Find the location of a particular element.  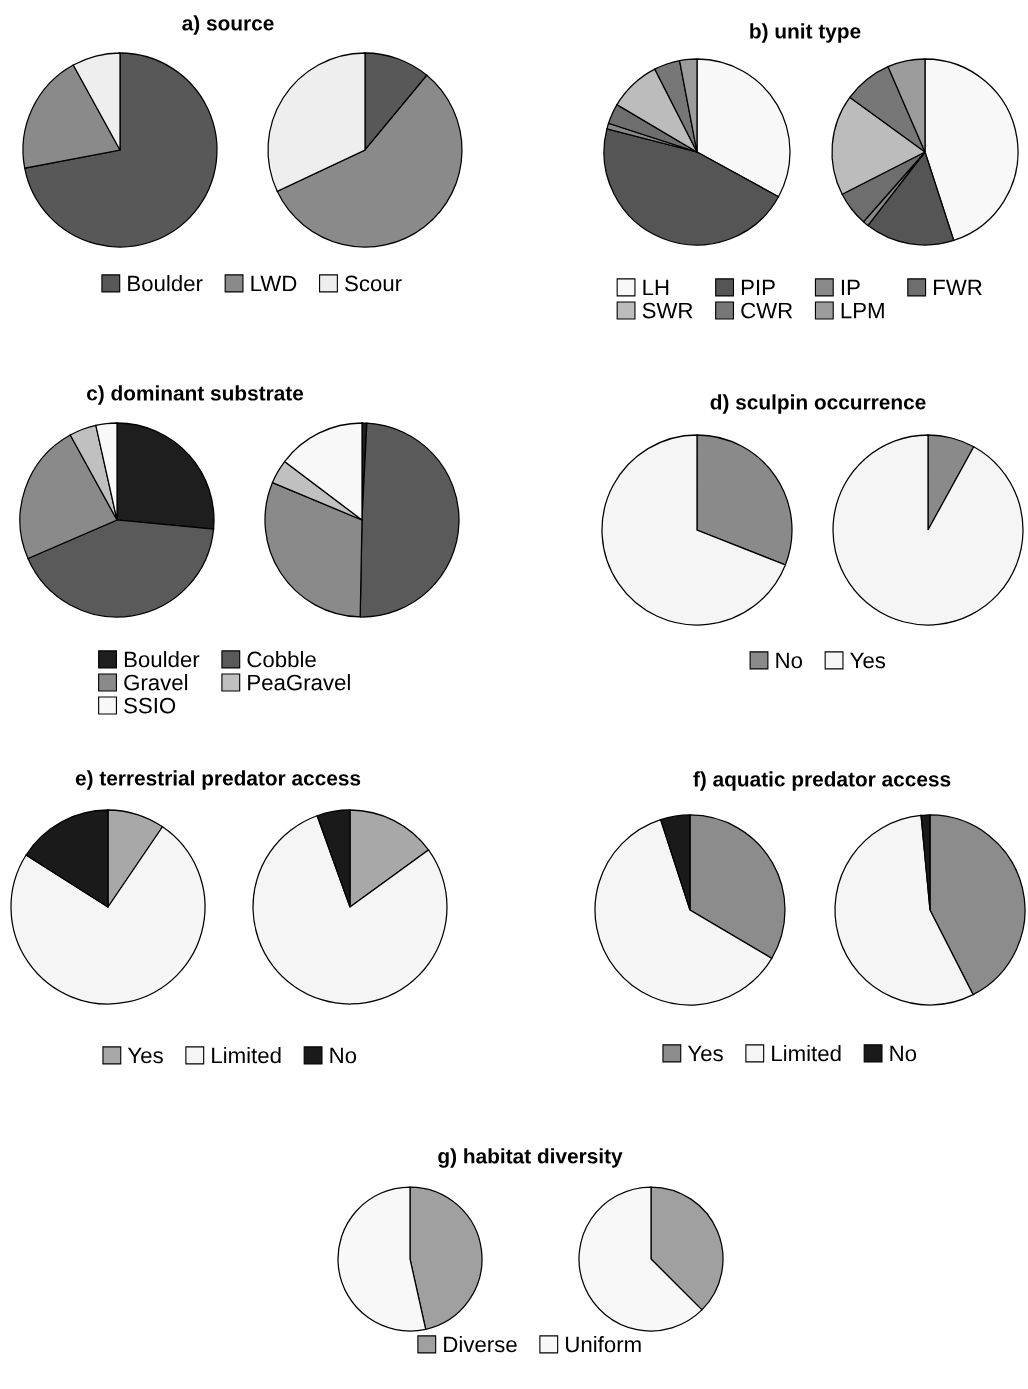

legend-label: PeaGravel is located at coordinates (299, 682).